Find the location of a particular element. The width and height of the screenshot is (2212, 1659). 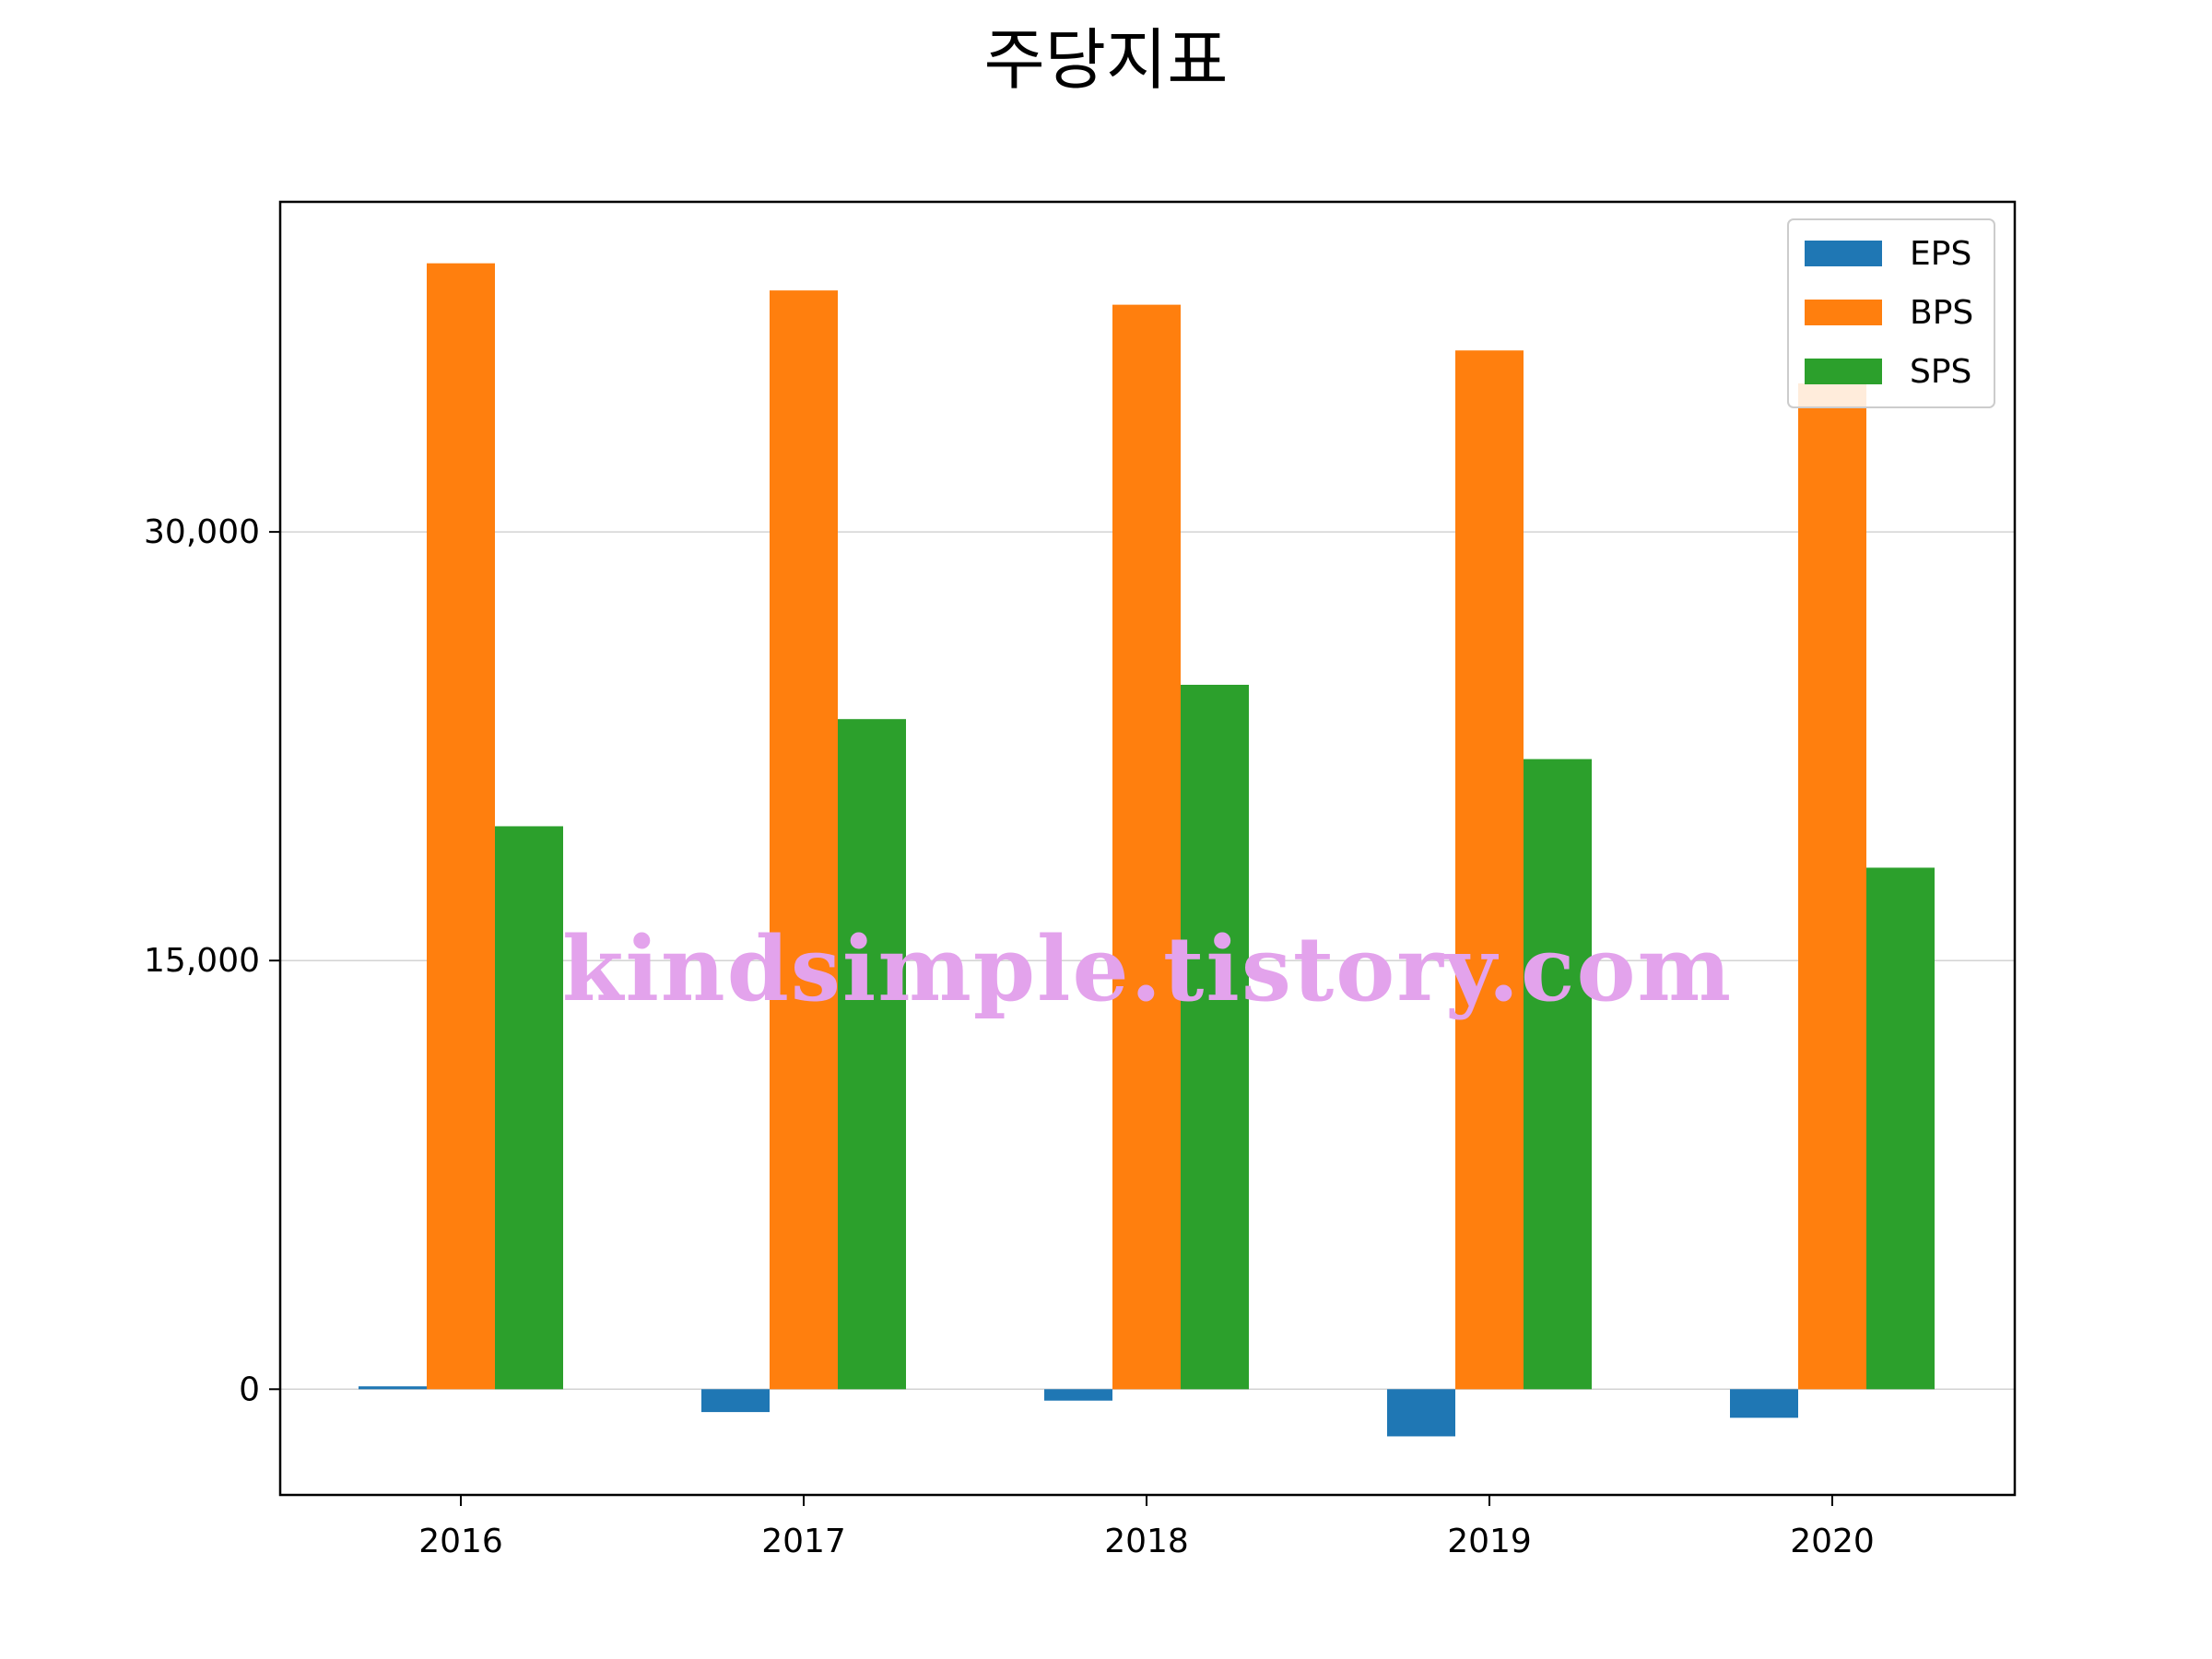

x-tick-label: 2017 is located at coordinates (803, 1541).